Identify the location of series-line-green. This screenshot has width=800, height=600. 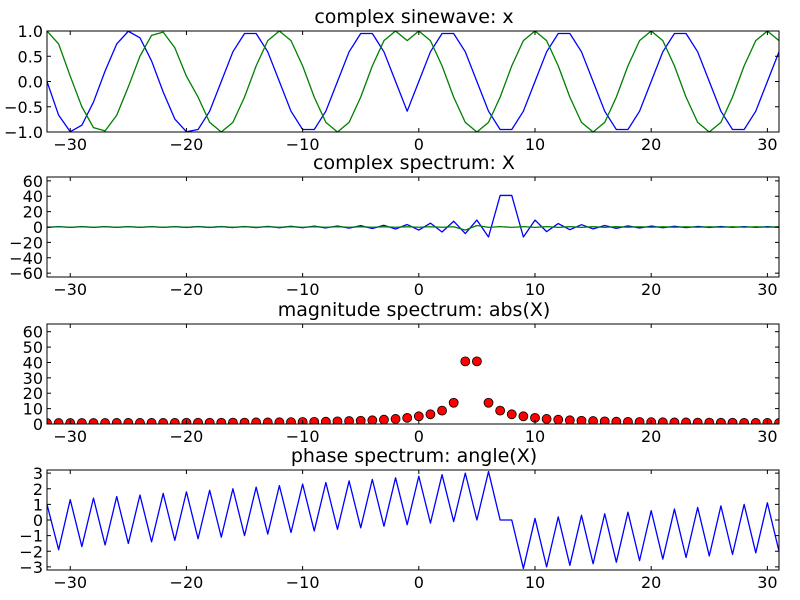
(413, 227).